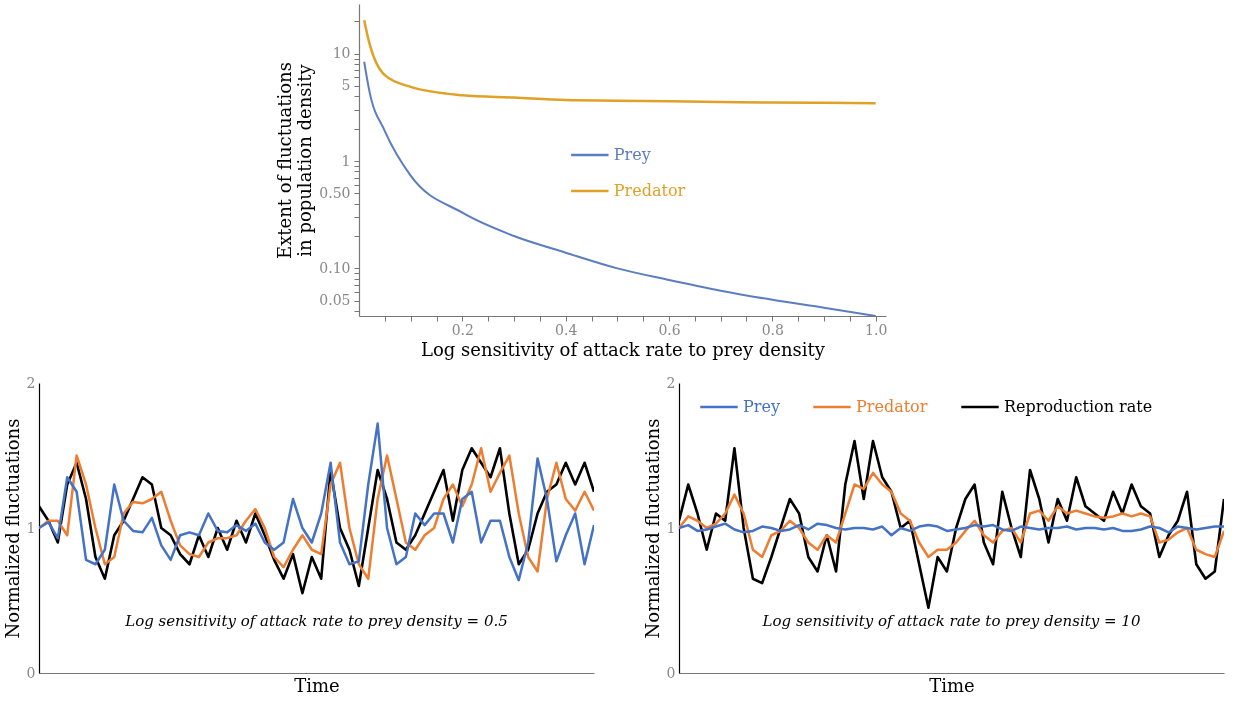  I want to click on annotation: Log sensitivity of attack rate to prey density = 0.5, so click(316, 620).